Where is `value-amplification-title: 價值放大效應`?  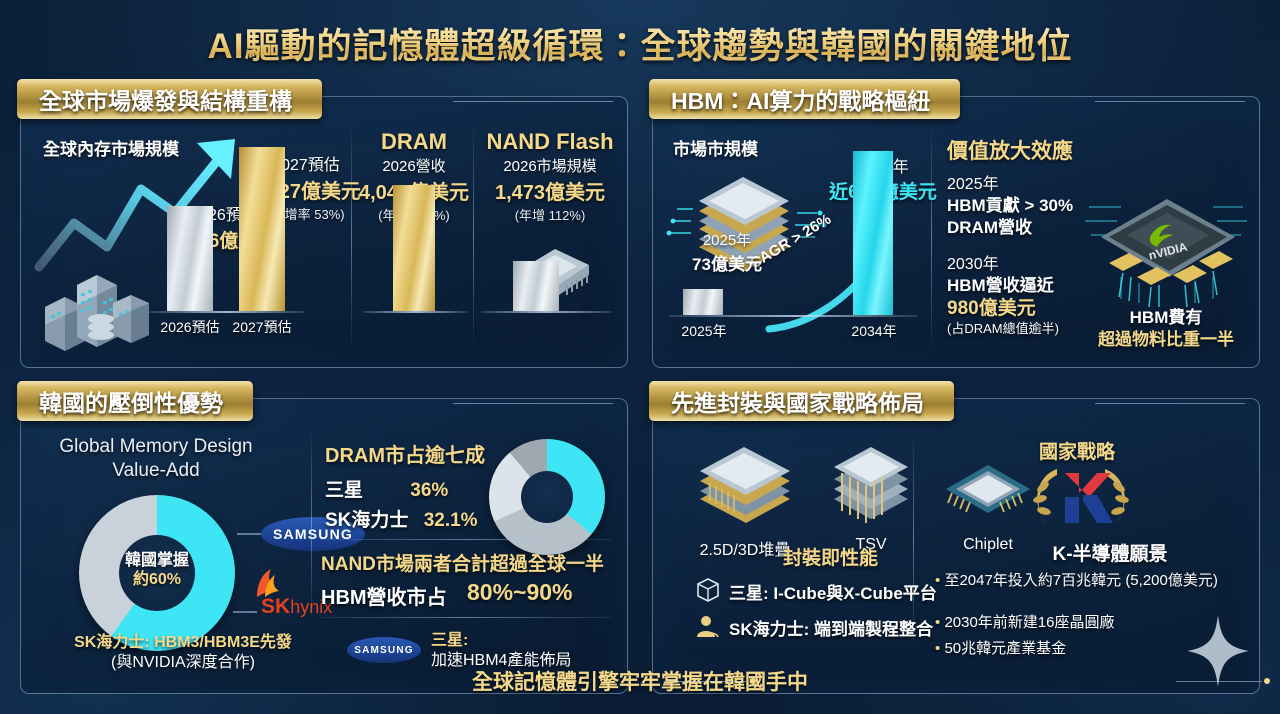
value-amplification-title: 價值放大效應 is located at coordinates (1010, 151).